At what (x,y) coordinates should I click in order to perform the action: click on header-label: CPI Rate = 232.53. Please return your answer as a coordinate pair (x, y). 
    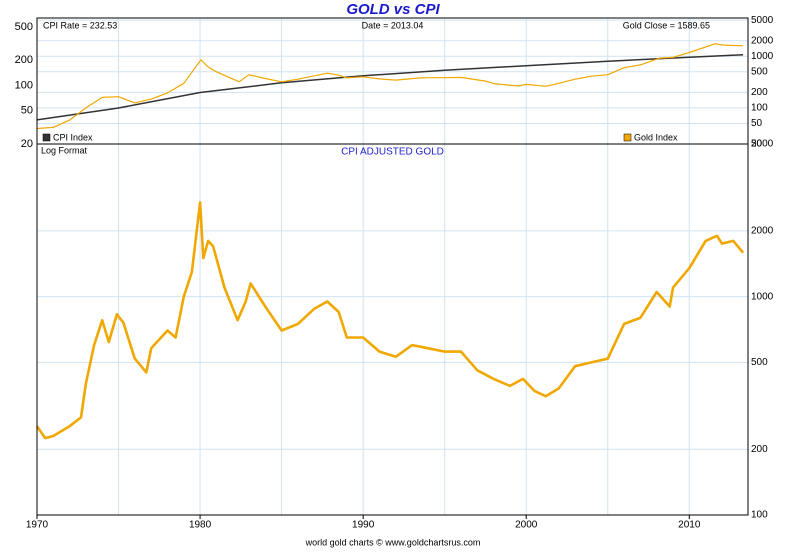
    Looking at the image, I should click on (80, 25).